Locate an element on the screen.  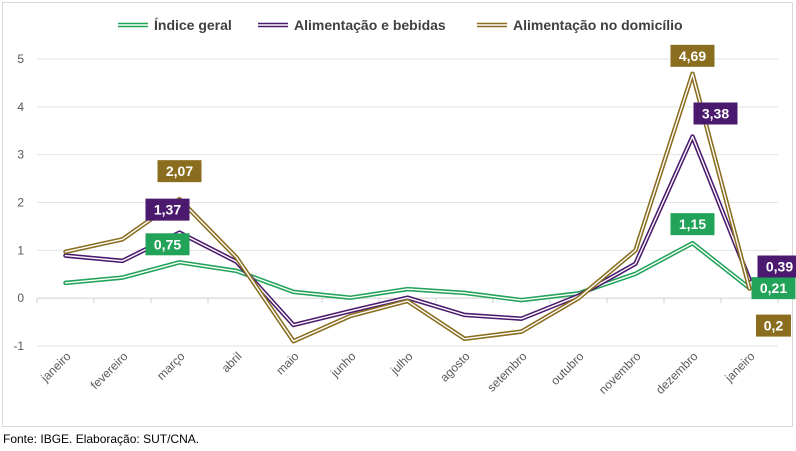
x-tick-label: outubro is located at coordinates (567, 368).